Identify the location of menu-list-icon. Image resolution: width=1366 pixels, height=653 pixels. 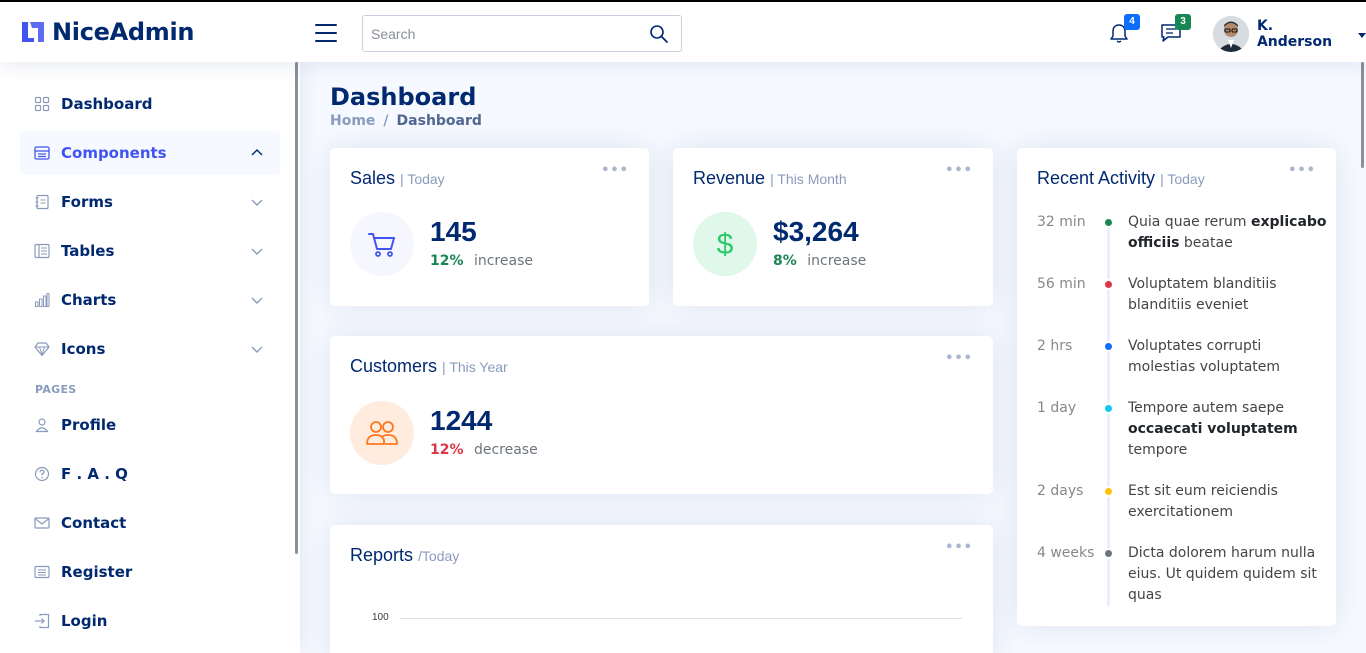
(42, 153).